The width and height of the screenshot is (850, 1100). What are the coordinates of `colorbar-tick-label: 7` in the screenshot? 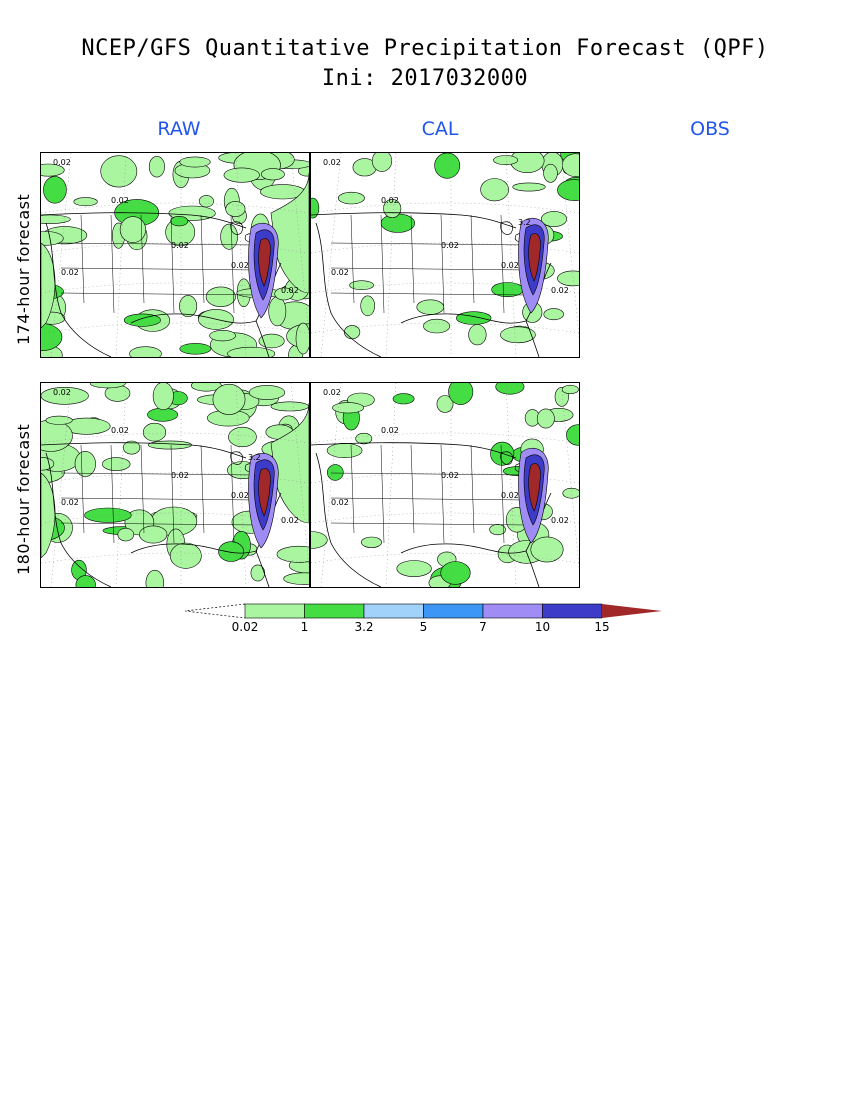 It's located at (483, 627).